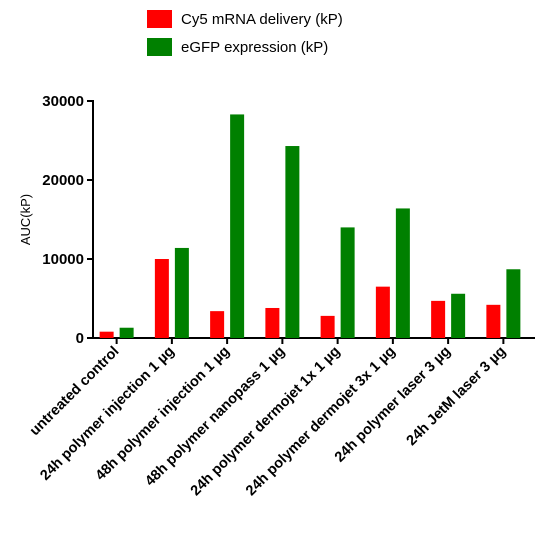 Image resolution: width=543 pixels, height=550 pixels. Describe the element at coordinates (25, 219) in the screenshot. I see `y-axis-title: AUC(kP)` at that location.